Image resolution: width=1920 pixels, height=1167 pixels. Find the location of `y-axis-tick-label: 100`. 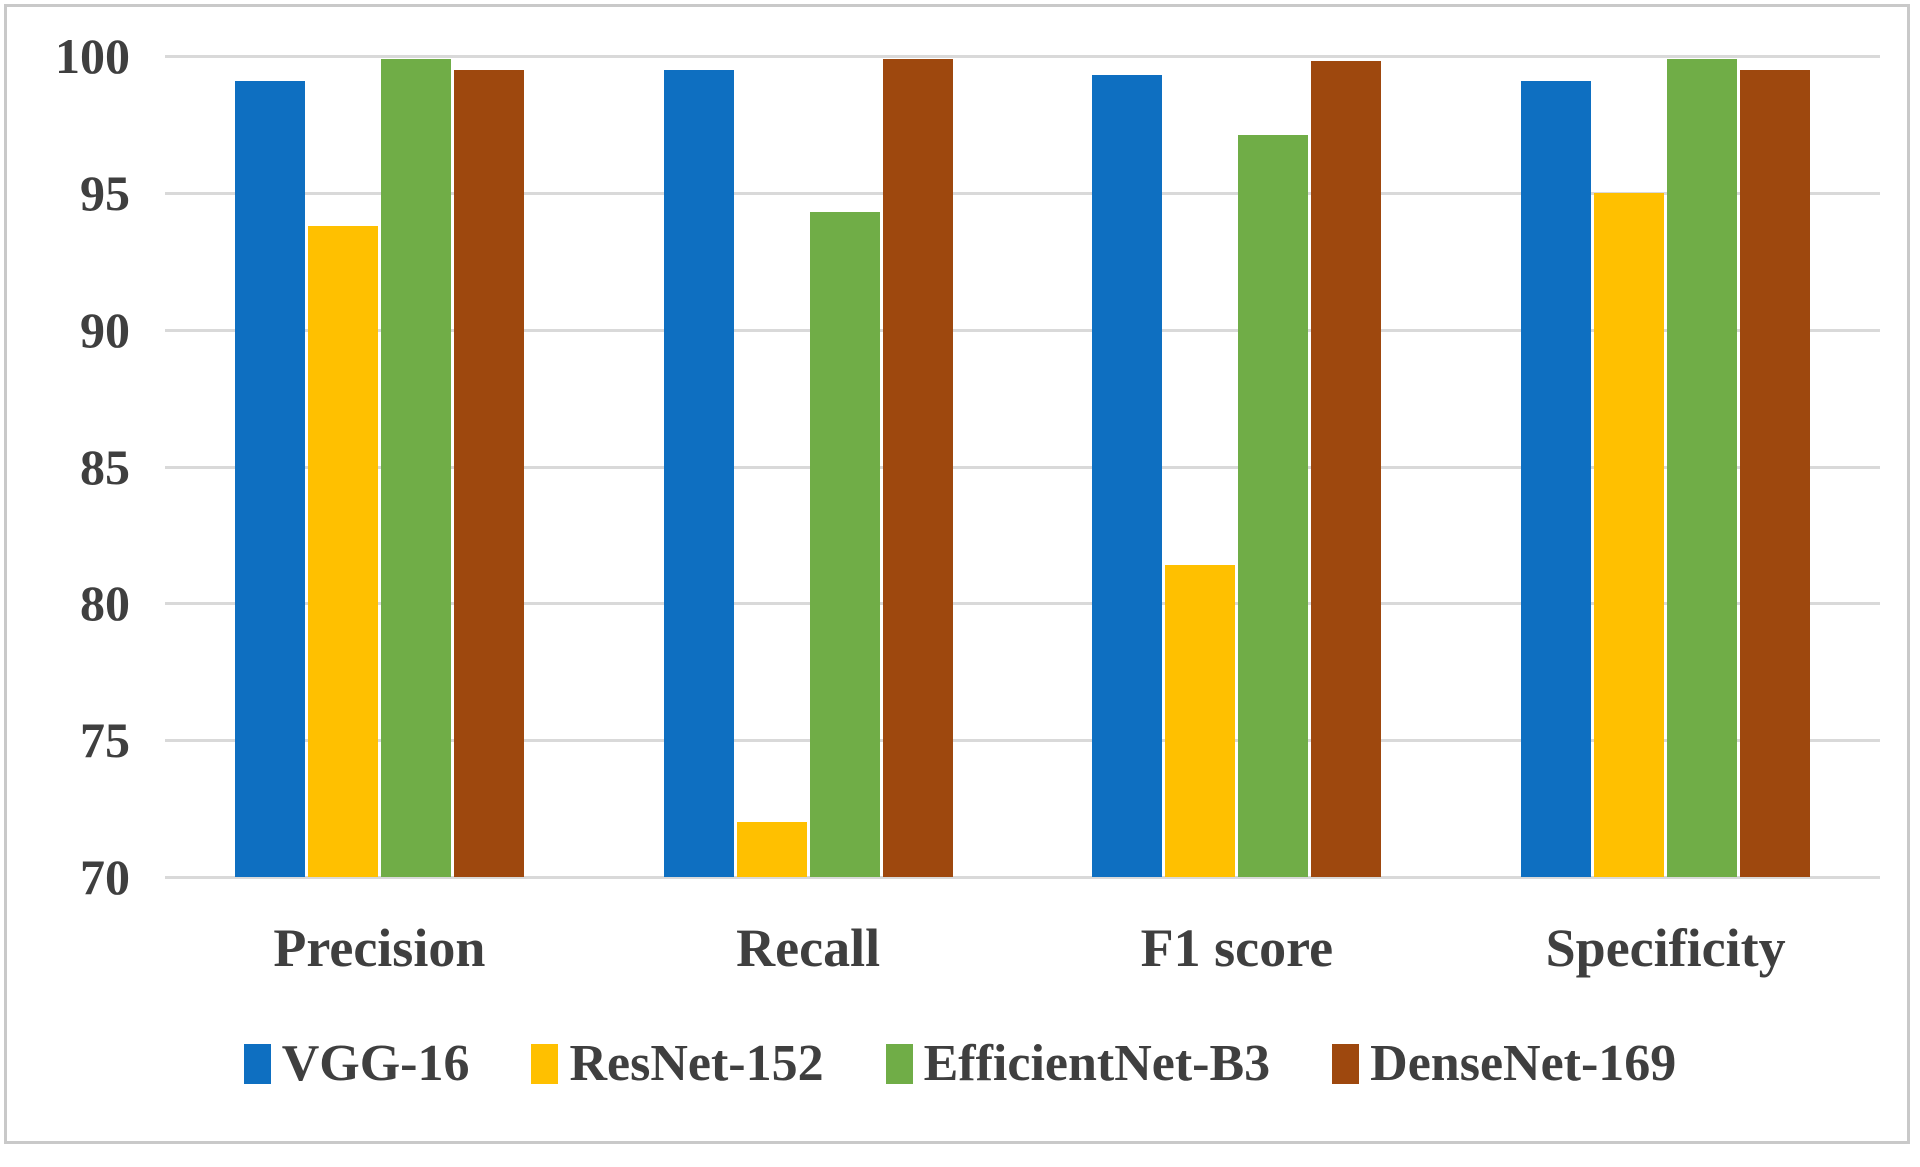

y-axis-tick-label: 100 is located at coordinates (92, 56).